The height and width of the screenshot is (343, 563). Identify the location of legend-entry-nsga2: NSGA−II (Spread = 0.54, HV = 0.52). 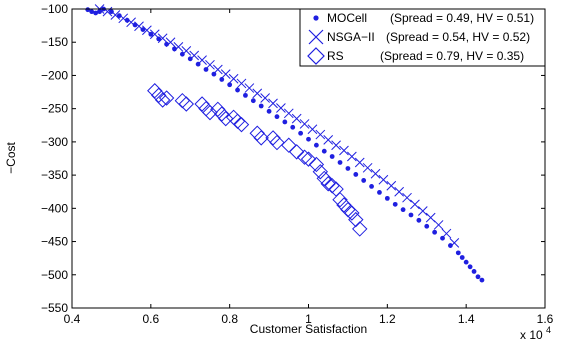
(419, 37).